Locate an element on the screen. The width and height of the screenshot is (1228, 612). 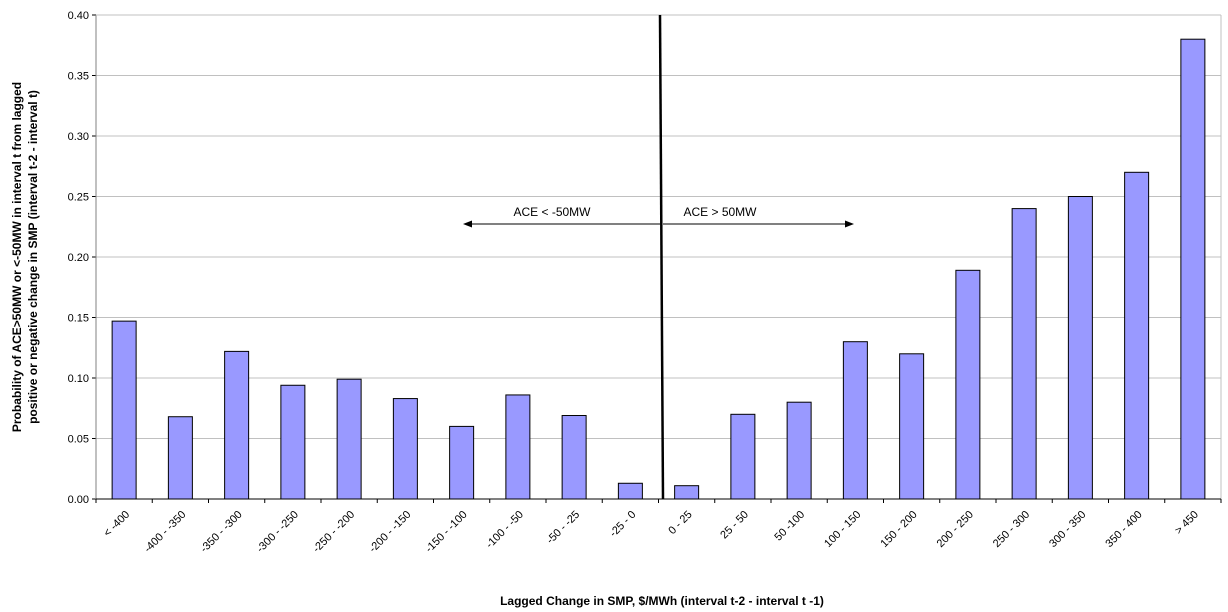
zero-divider-line is located at coordinates (661, 257).